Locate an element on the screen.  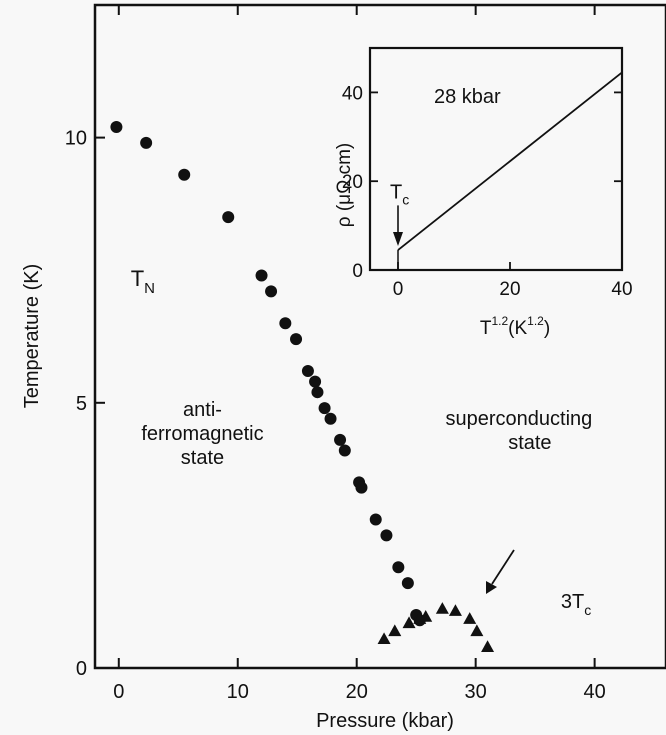
inset-x-tick-label: 40 is located at coordinates (621, 289).